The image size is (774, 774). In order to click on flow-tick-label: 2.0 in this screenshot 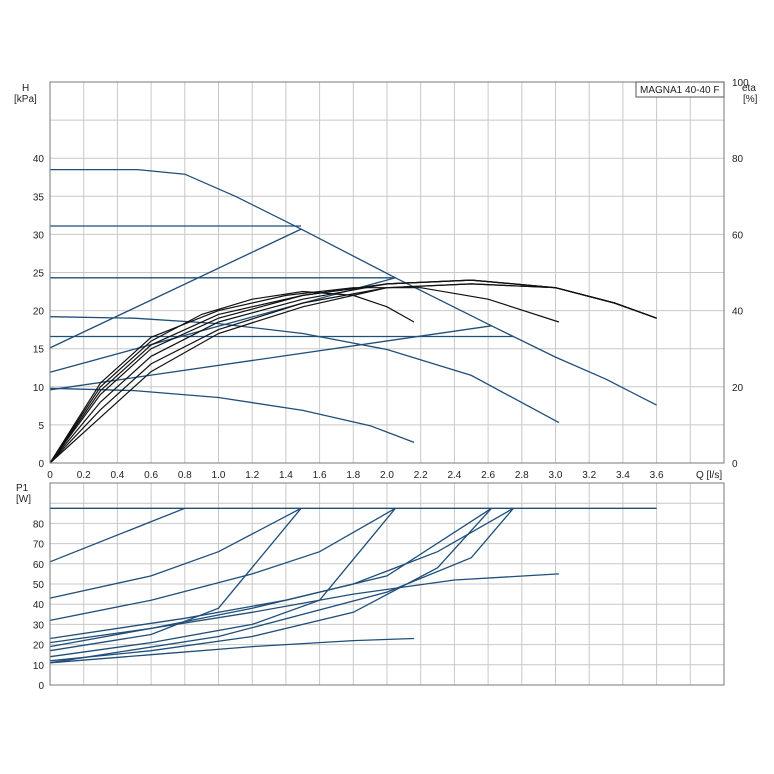, I will do `click(387, 475)`.